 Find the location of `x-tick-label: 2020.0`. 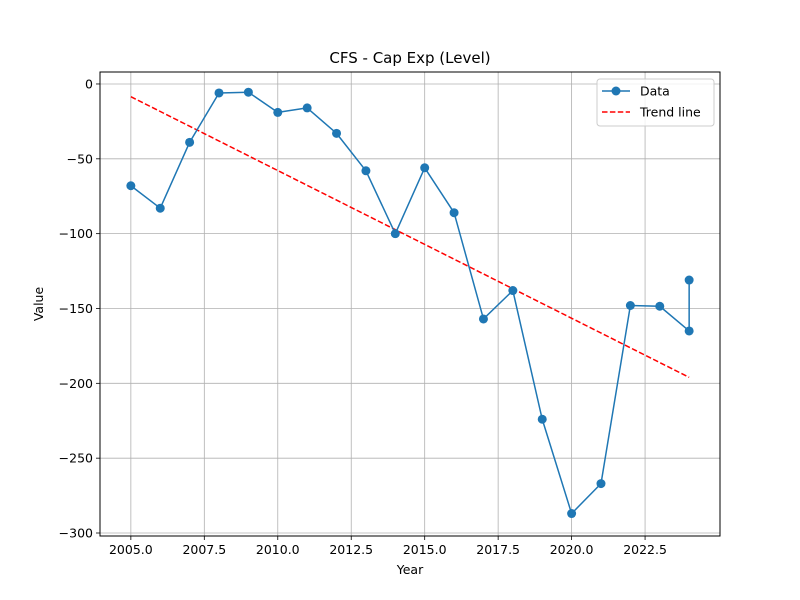

x-tick-label: 2020.0 is located at coordinates (572, 549).